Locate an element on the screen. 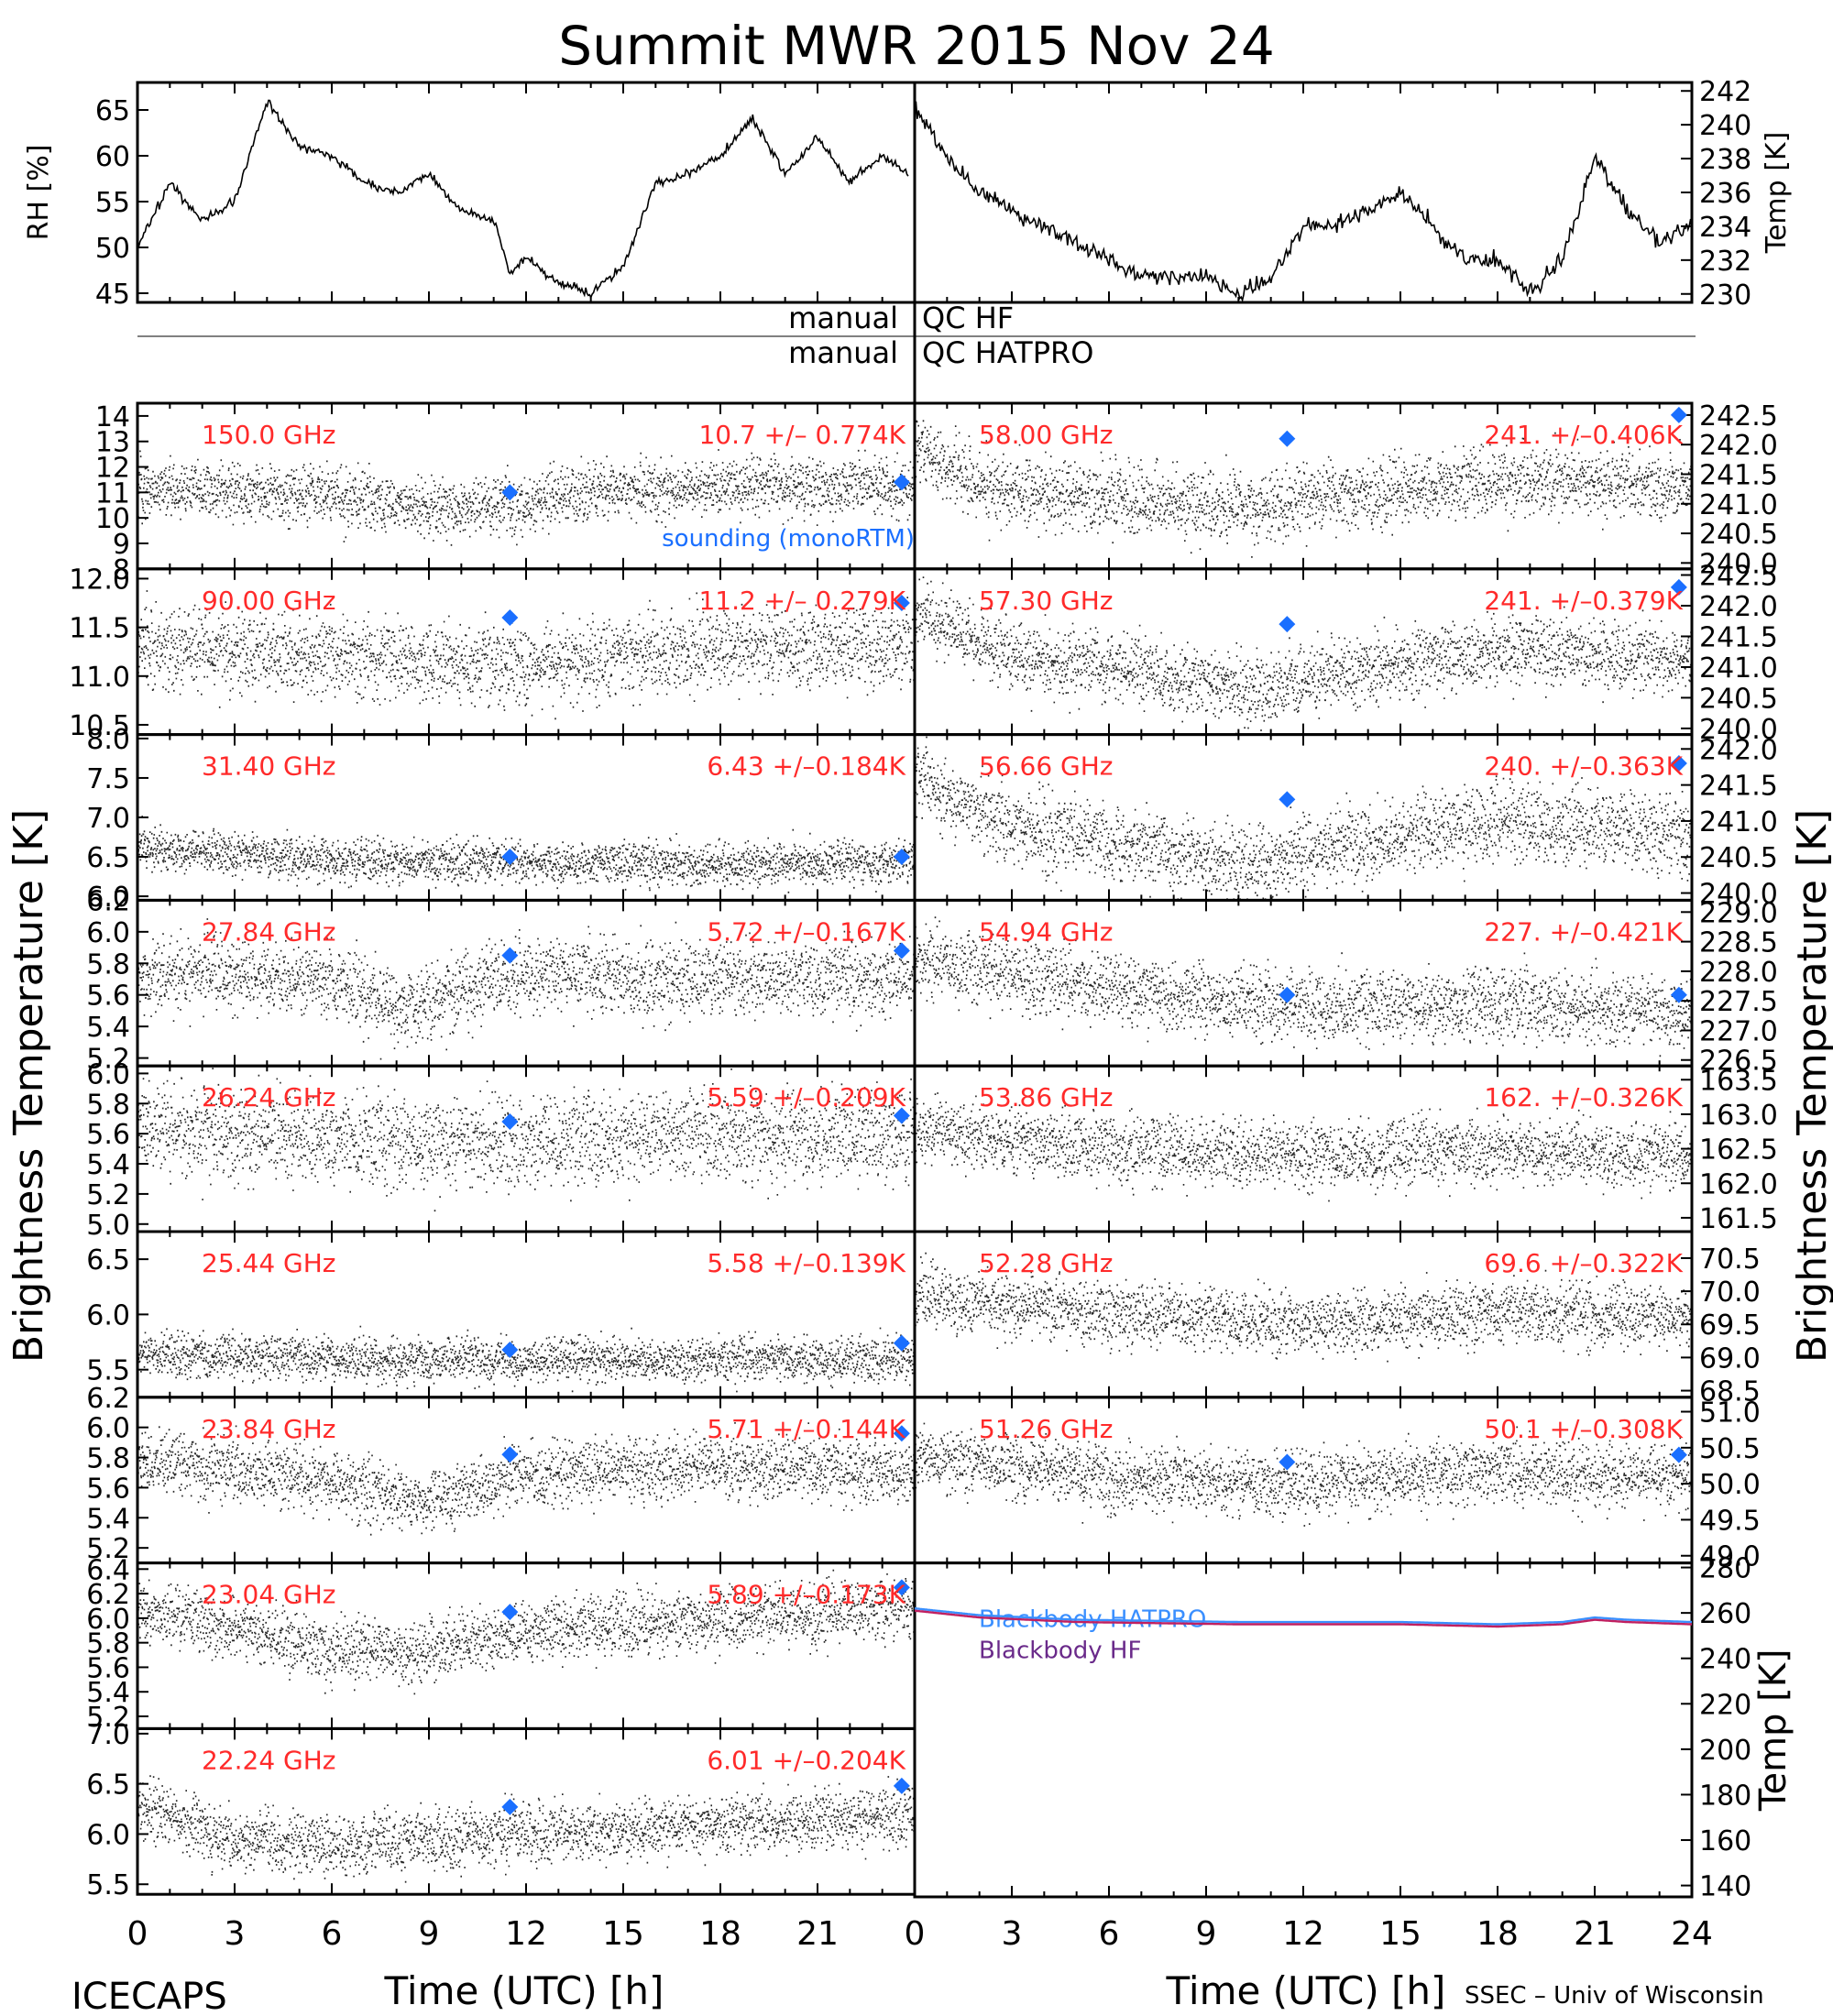 The image size is (1833, 2016). y-tick-label: 6.5 is located at coordinates (108, 1785).